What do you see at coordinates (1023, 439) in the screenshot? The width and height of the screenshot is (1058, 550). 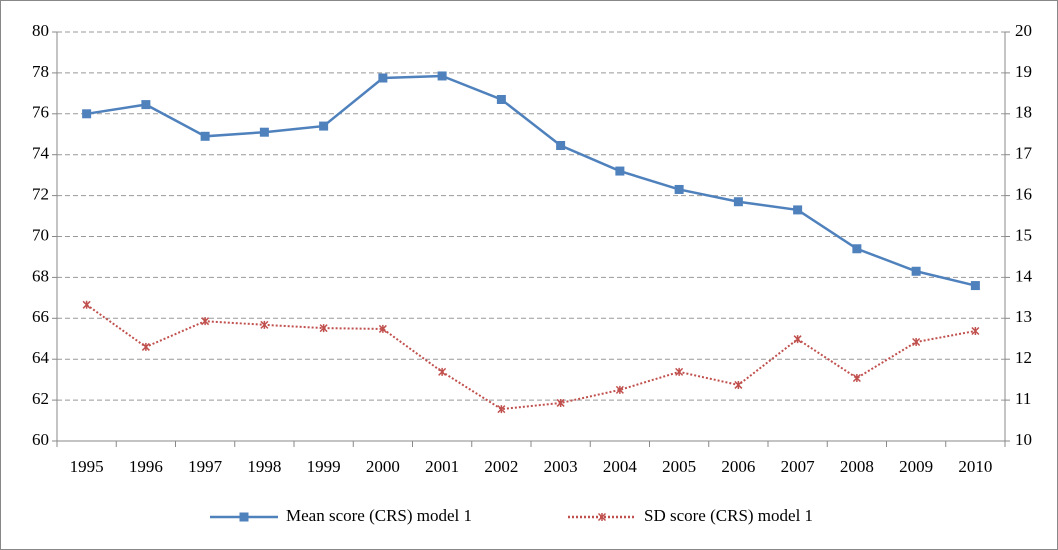 I see `y2-tick-label: 10` at bounding box center [1023, 439].